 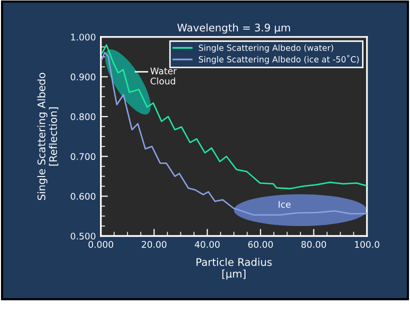 What do you see at coordinates (83, 77) in the screenshot?
I see `y-tick-label: 0.900` at bounding box center [83, 77].